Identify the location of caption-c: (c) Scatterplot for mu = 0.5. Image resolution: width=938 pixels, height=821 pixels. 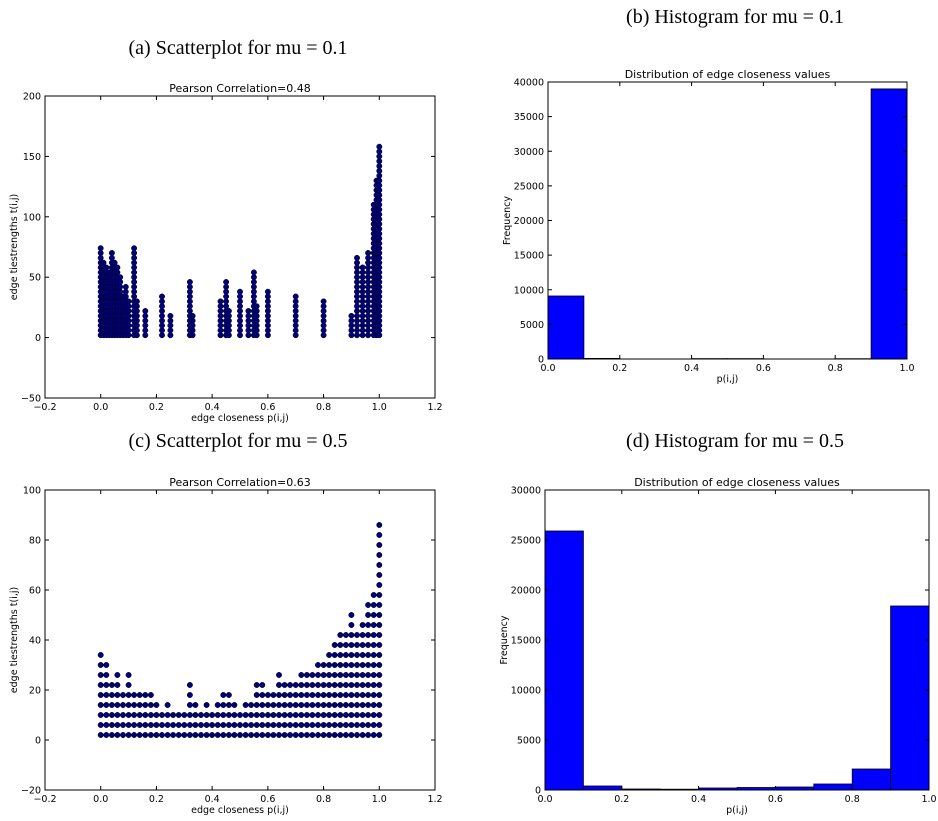
(238, 441).